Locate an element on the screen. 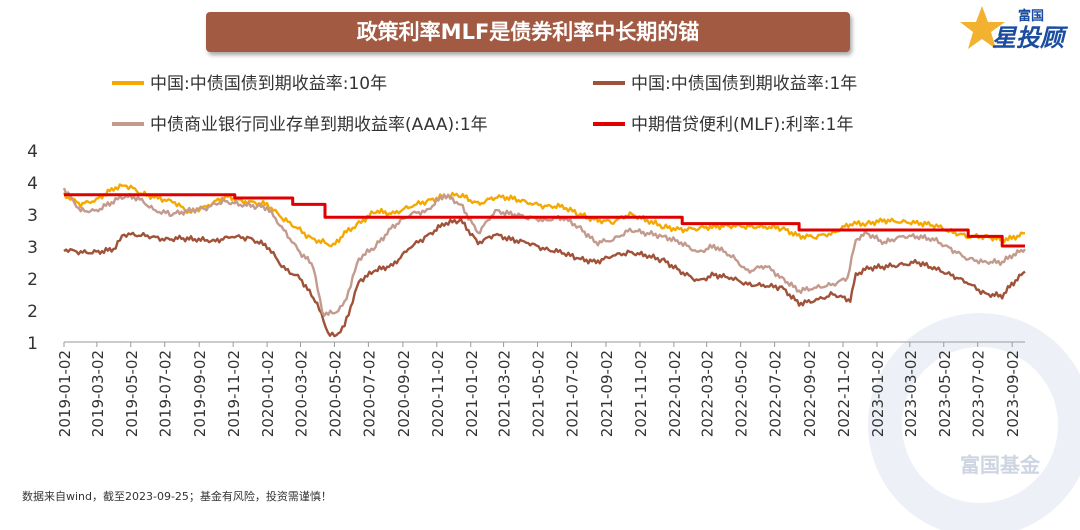  x-tick-label: 2019-09-02 is located at coordinates (200, 393).